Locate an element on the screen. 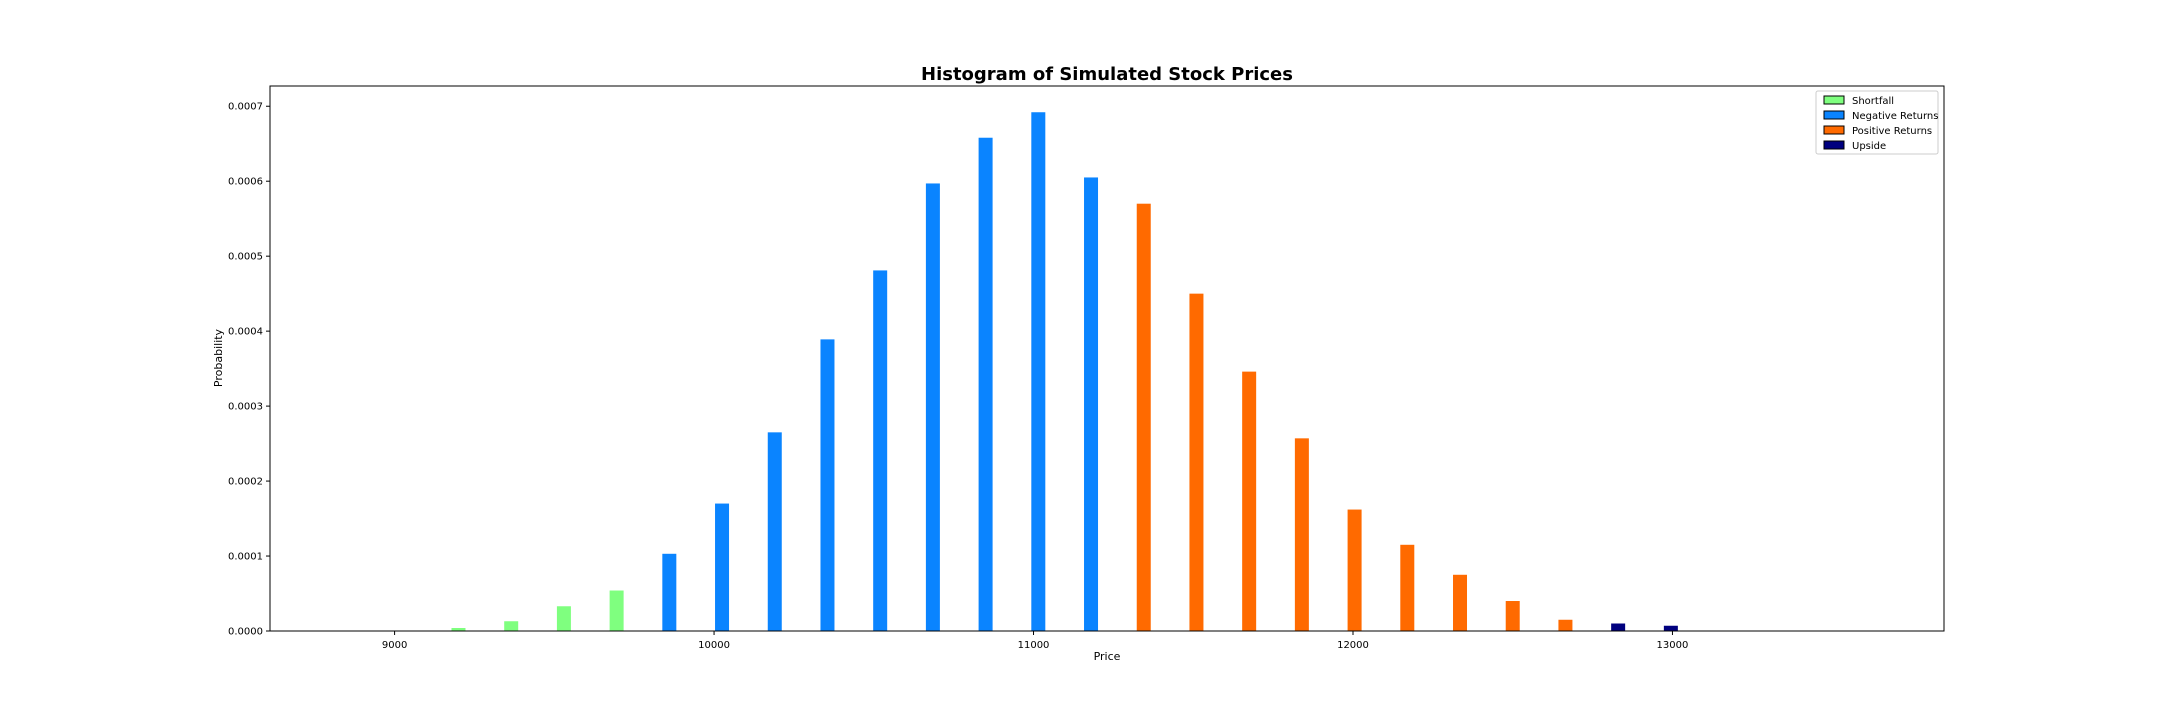 The width and height of the screenshot is (2160, 720). x-axis: 9000 10000 11000 12000 13000 is located at coordinates (1035, 641).